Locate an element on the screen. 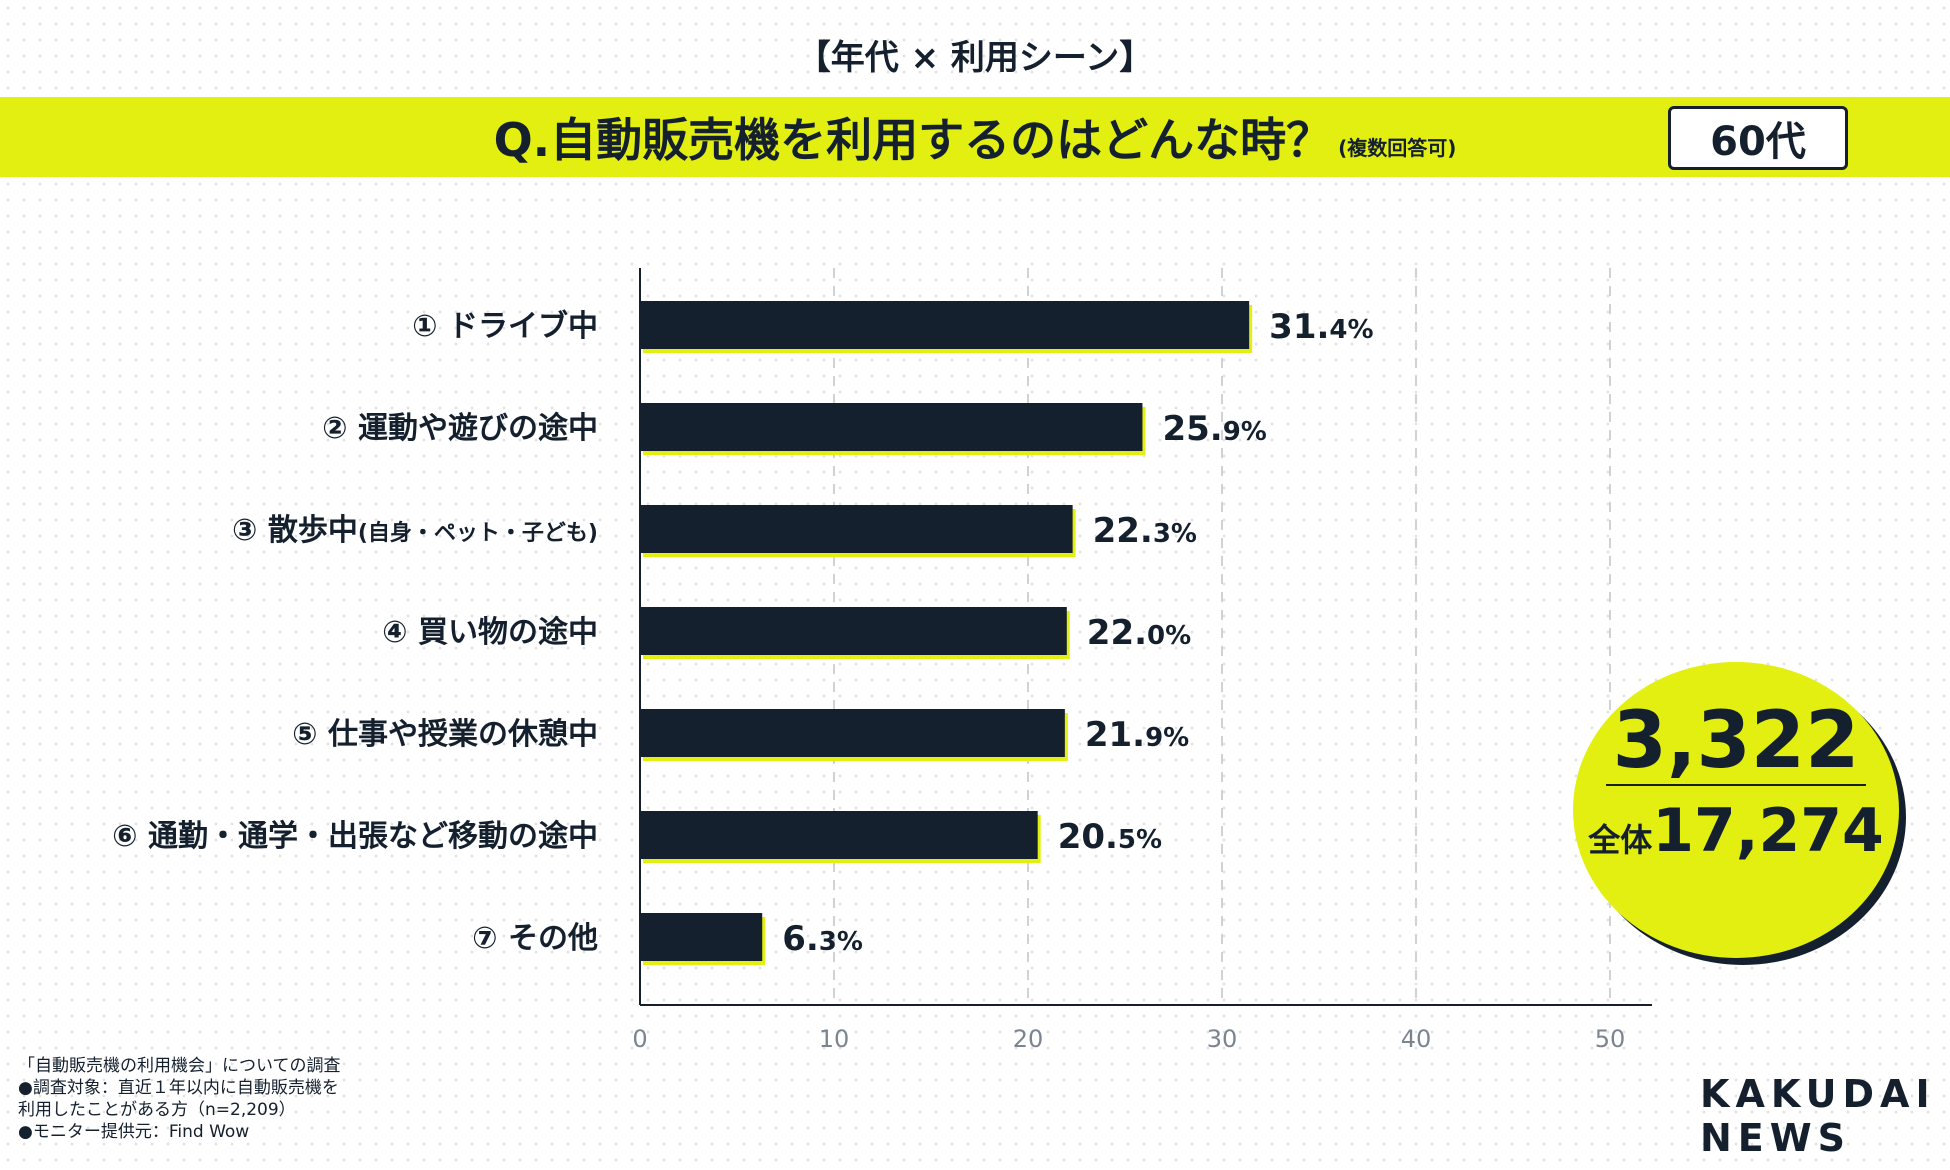  value-label: 22.0% is located at coordinates (1139, 633).